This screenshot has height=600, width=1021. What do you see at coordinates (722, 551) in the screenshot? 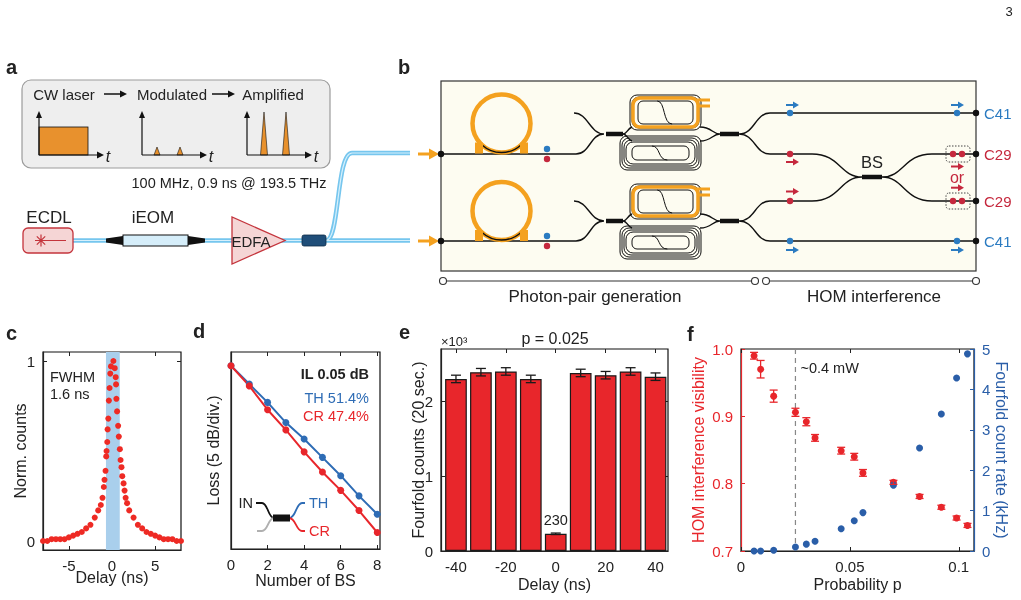
I see `y-tick-label: 0.7` at bounding box center [722, 551].